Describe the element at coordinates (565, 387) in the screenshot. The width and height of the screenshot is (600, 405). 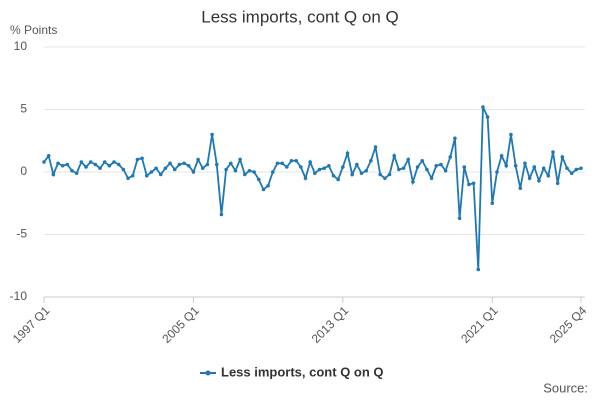
I see `source: Source:` at that location.